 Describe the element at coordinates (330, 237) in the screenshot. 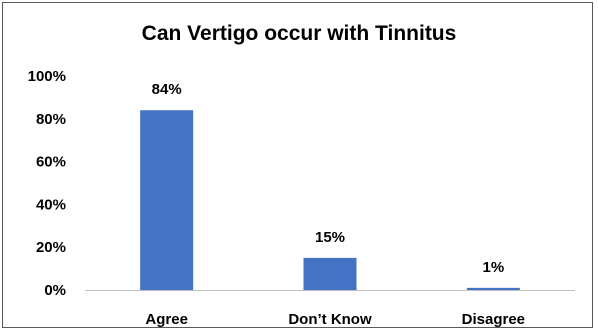

I see `data-label: 15%` at that location.